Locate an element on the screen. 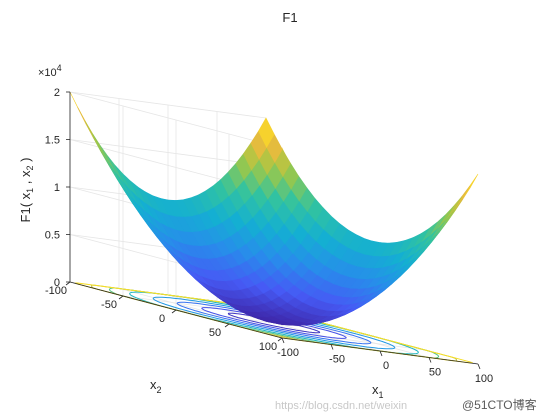  y-axis-label: x2 is located at coordinates (156, 386).